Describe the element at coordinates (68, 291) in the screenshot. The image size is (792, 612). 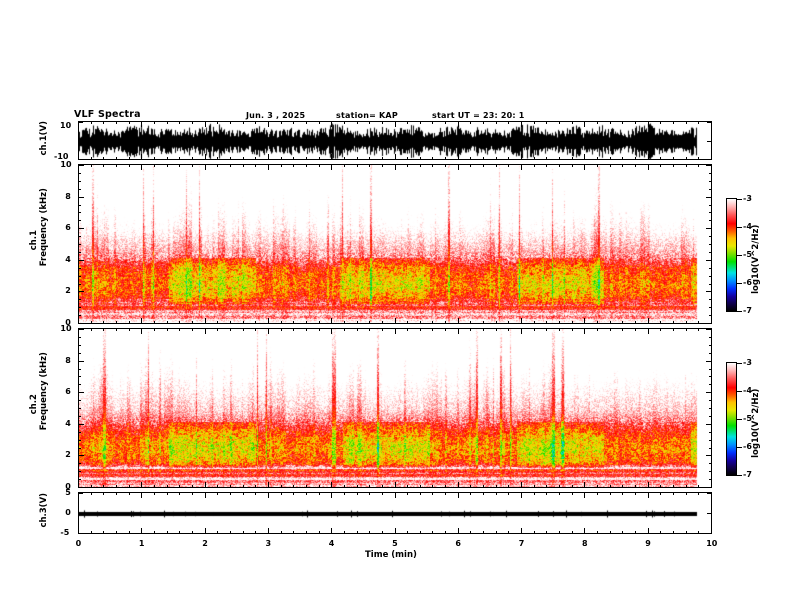
I see `ch1-y-tick-label: 2` at that location.